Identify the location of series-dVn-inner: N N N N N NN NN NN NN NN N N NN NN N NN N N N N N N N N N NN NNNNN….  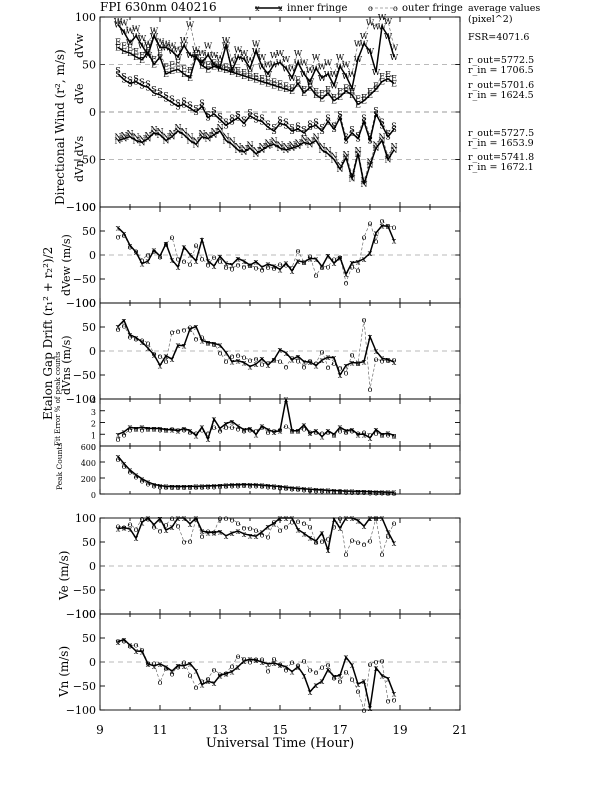
(256, 158).